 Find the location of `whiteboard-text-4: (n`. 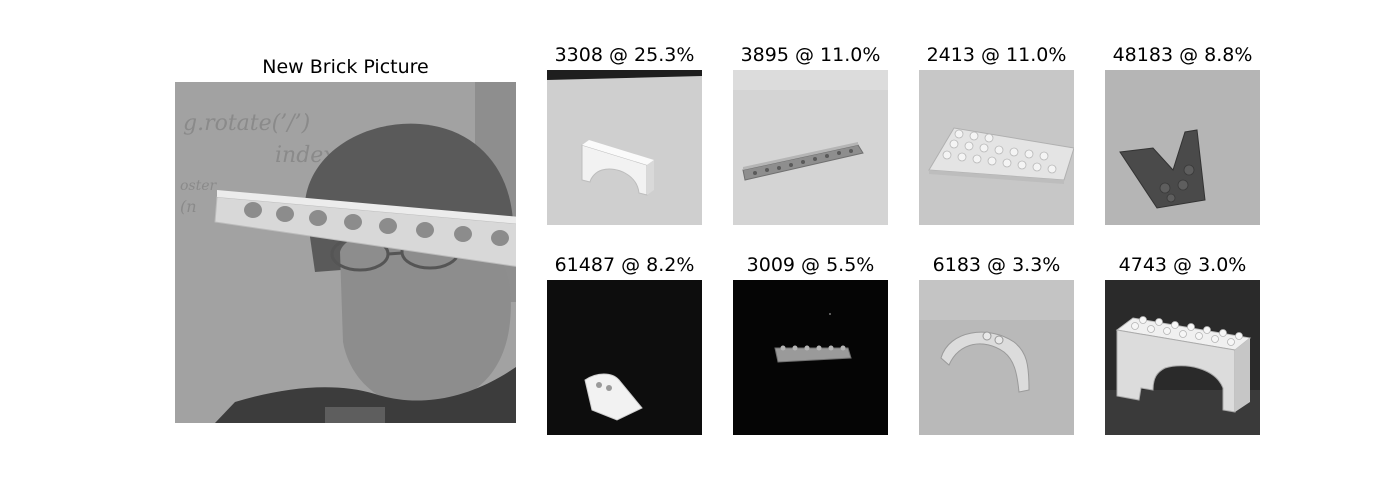

whiteboard-text-4: (n is located at coordinates (188, 206).